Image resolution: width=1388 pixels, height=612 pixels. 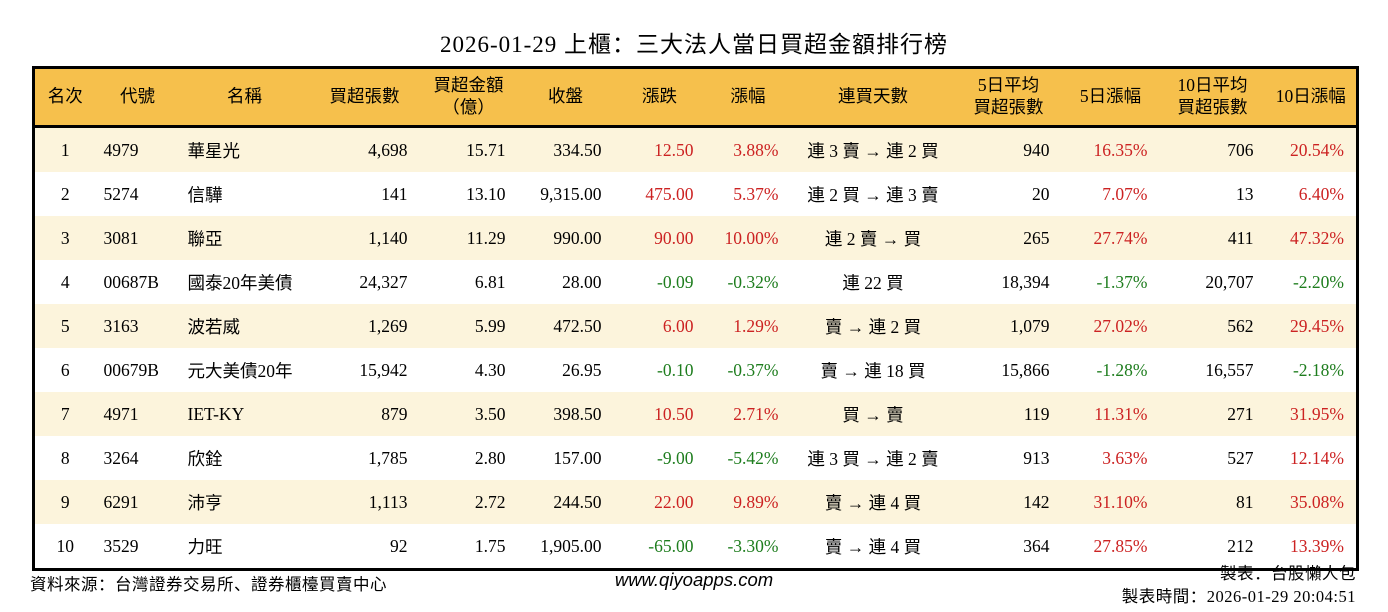 I want to click on cell-pct-10d: 47.32%, so click(x=1317, y=237).